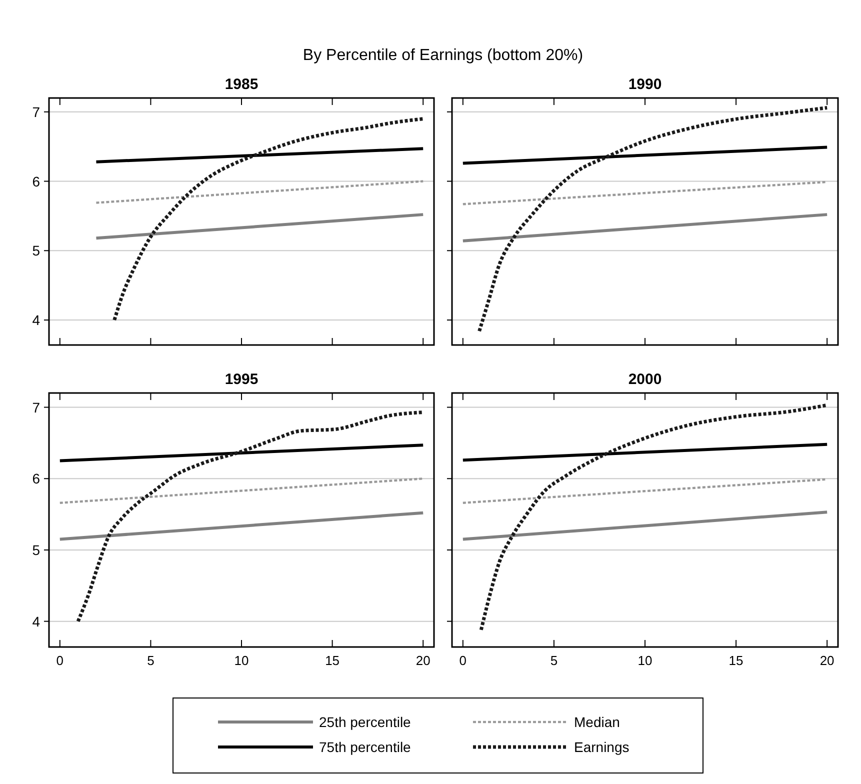  I want to click on chart-title: 2000, so click(645, 379).